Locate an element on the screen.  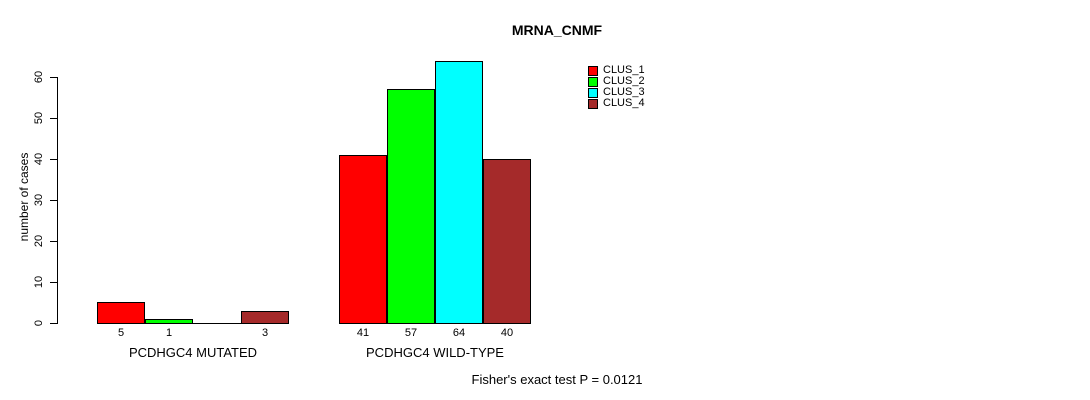
bar-count-label: 40 is located at coordinates (507, 333).